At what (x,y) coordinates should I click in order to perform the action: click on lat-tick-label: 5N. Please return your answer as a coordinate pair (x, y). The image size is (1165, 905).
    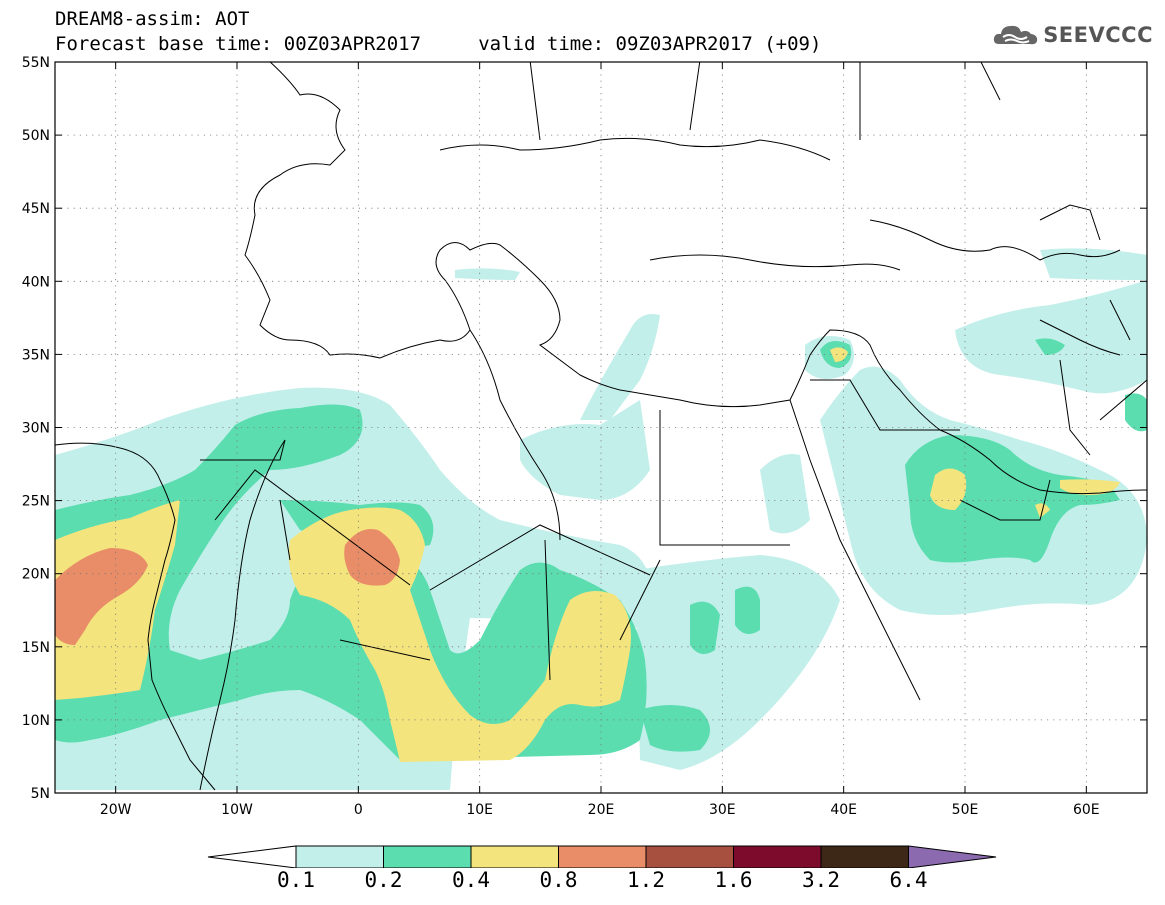
    Looking at the image, I should click on (40, 794).